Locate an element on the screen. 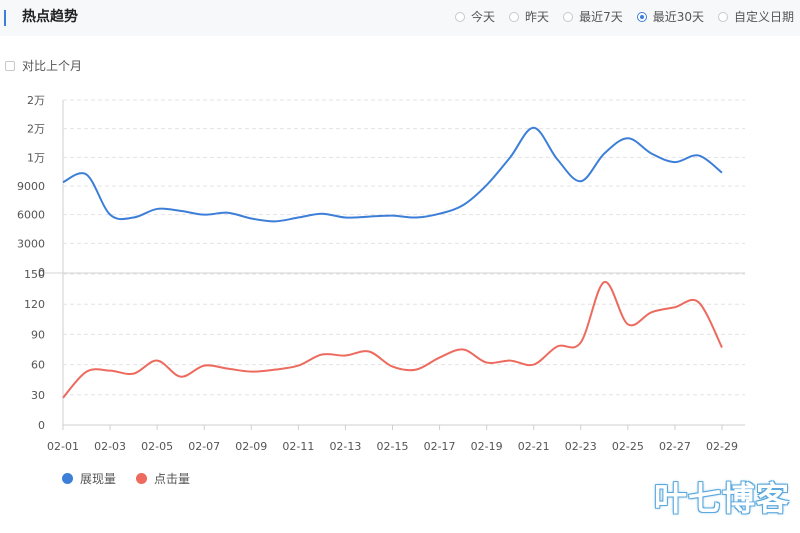 This screenshot has width=800, height=533. range-custom-date: 自定义日期 is located at coordinates (755, 17).